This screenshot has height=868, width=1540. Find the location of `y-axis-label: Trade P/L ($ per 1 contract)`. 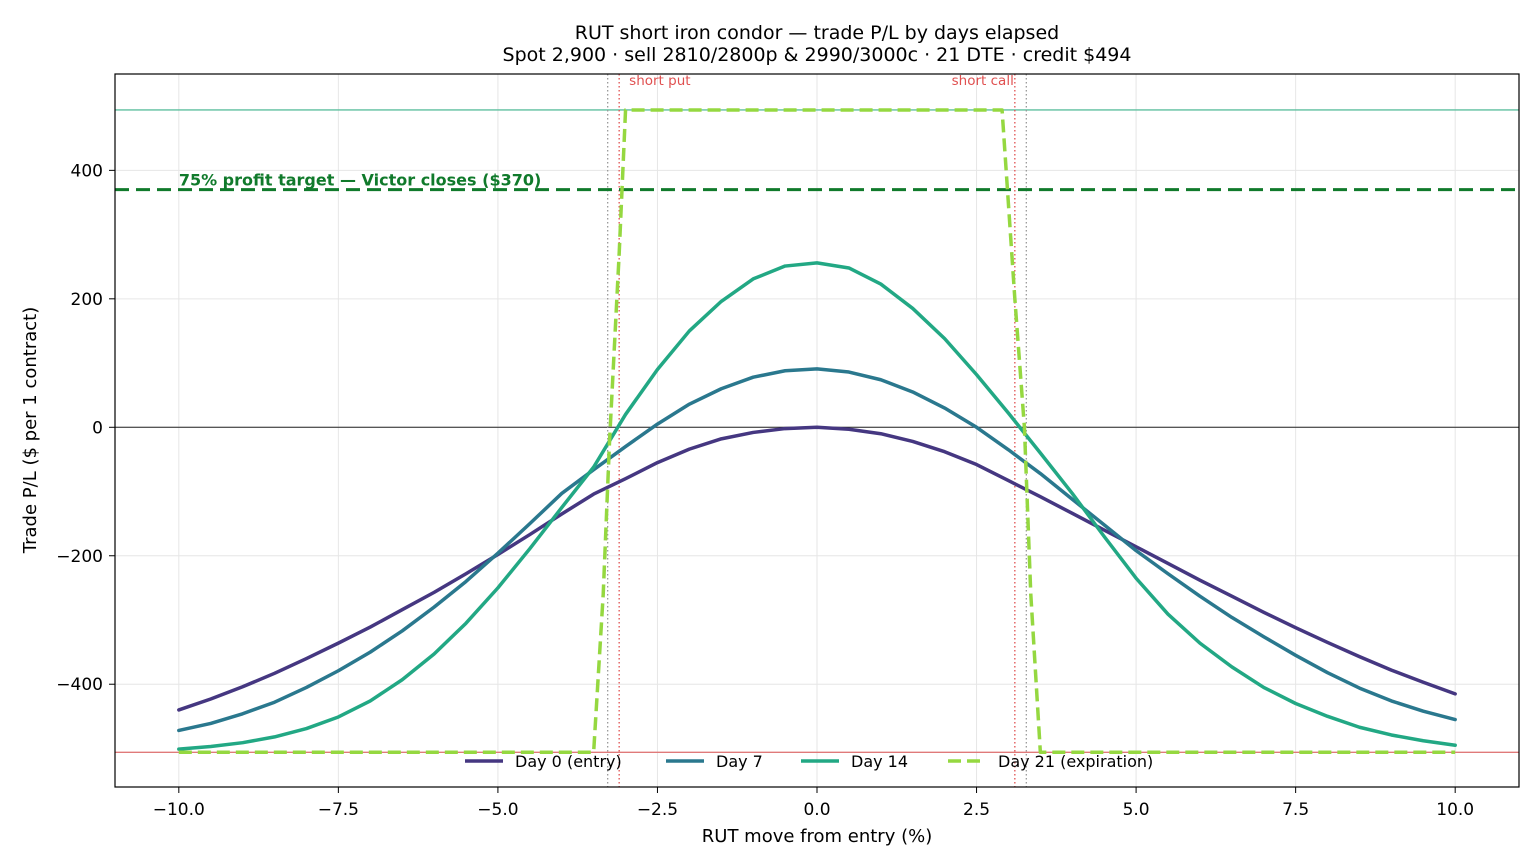

y-axis-label: Trade P/L ($ per 1 contract) is located at coordinates (30, 430).